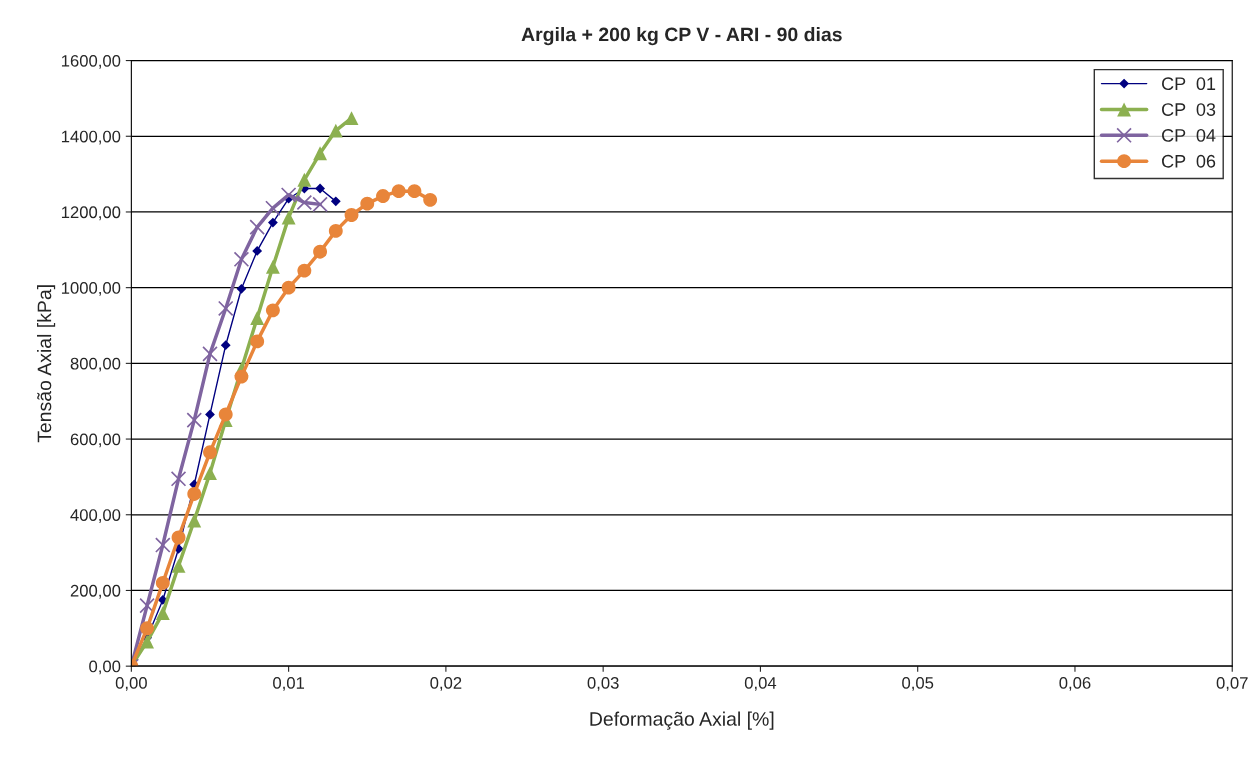 The image size is (1251, 757). What do you see at coordinates (681, 36) in the screenshot?
I see `chart-title: Argila + 200 kg CP V - ARI - 90 dias` at bounding box center [681, 36].